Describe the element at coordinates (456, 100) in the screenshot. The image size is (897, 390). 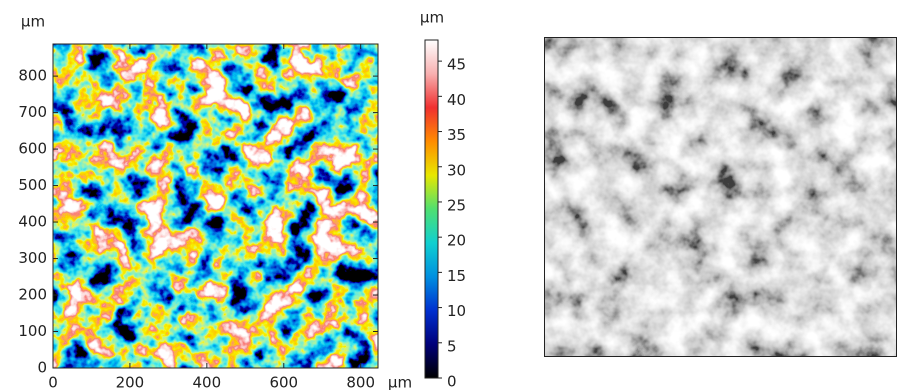
I see `colorbar-tick-label: 40` at that location.